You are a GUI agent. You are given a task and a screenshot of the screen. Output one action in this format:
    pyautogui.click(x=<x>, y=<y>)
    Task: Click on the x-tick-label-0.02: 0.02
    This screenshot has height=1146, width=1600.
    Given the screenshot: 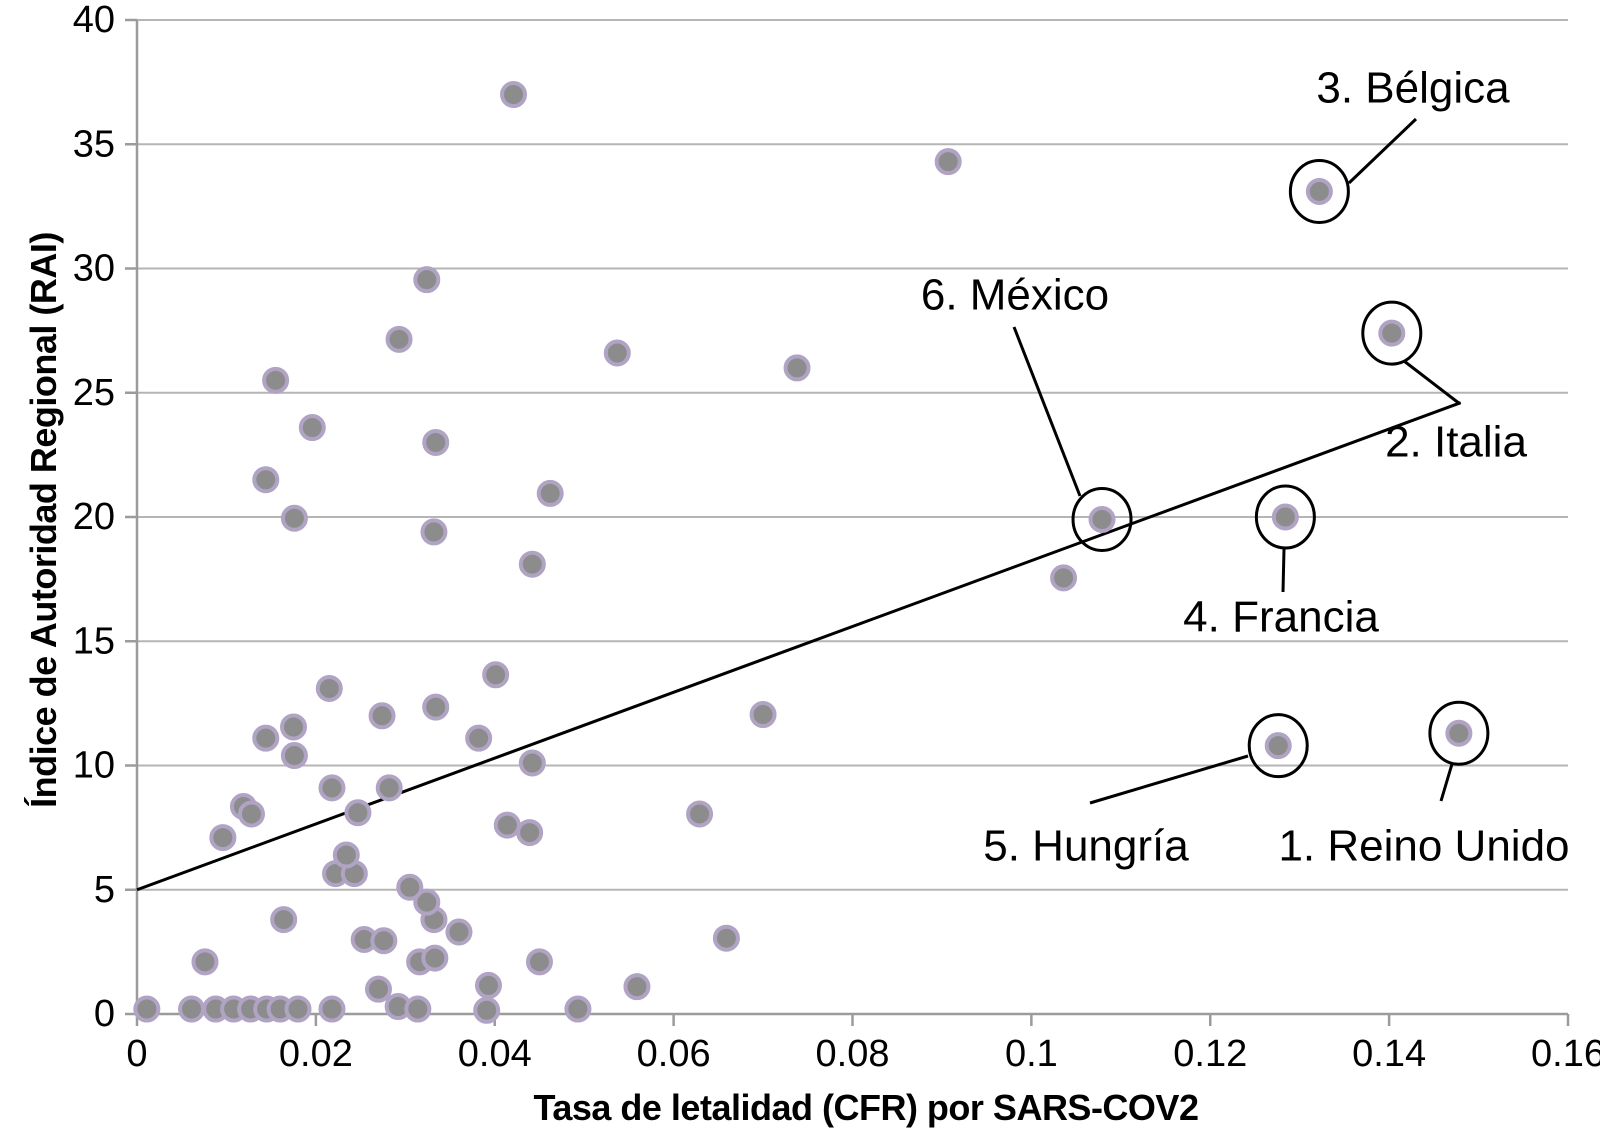 What is the action you would take?
    pyautogui.click(x=316, y=1054)
    